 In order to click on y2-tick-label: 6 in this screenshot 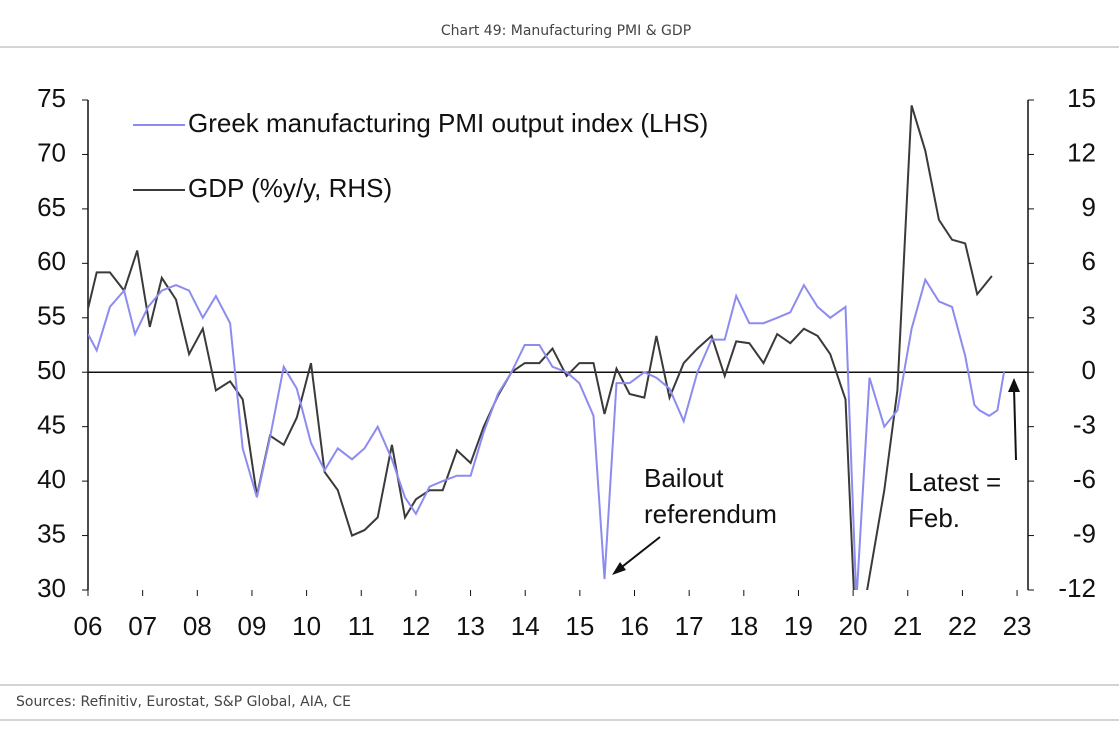, I will do `click(1089, 261)`.